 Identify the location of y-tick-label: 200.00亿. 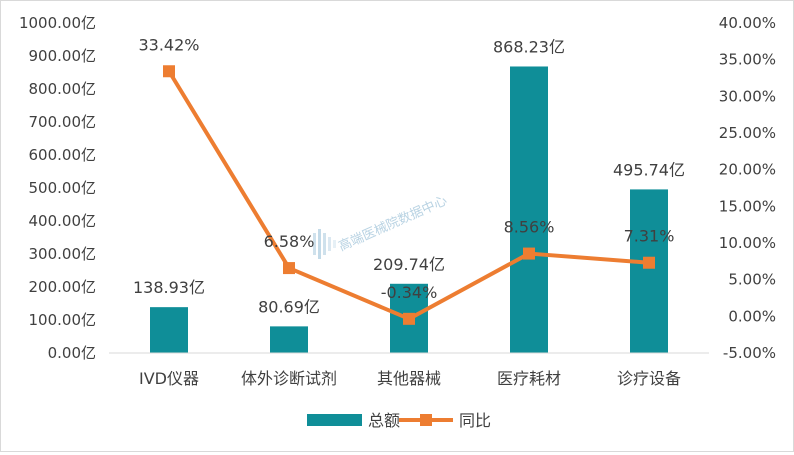
(63, 287).